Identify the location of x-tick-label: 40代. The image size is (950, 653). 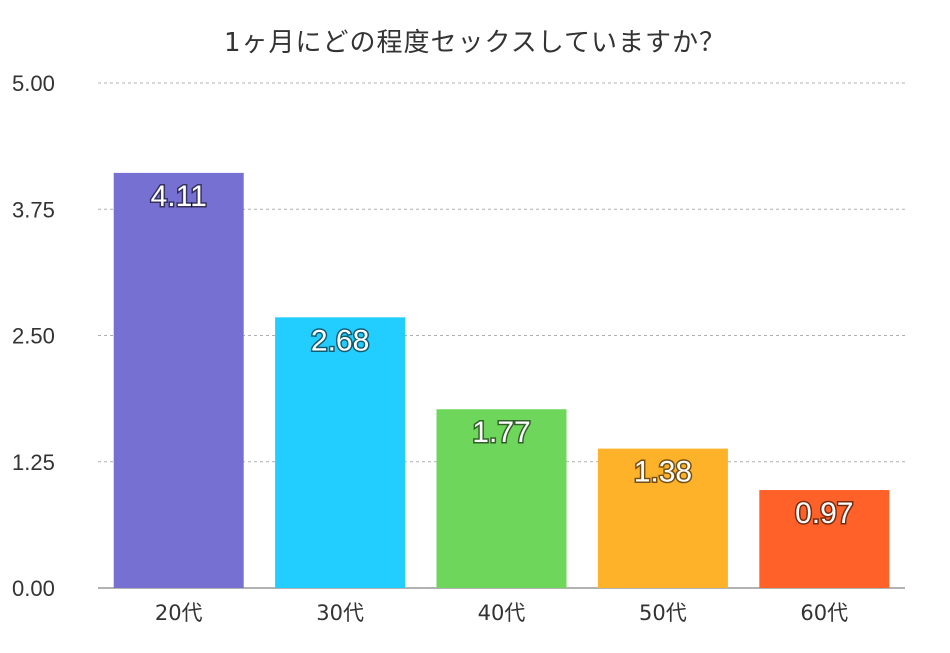
(502, 613).